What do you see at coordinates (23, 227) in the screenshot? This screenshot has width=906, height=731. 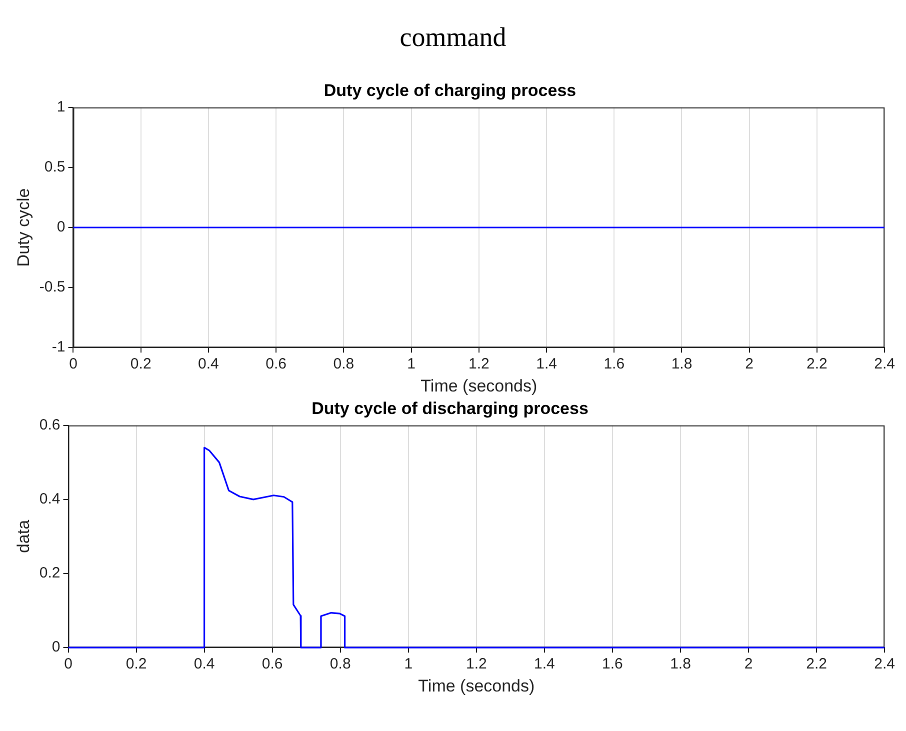 I see `y-axis-title: Duty cycle` at bounding box center [23, 227].